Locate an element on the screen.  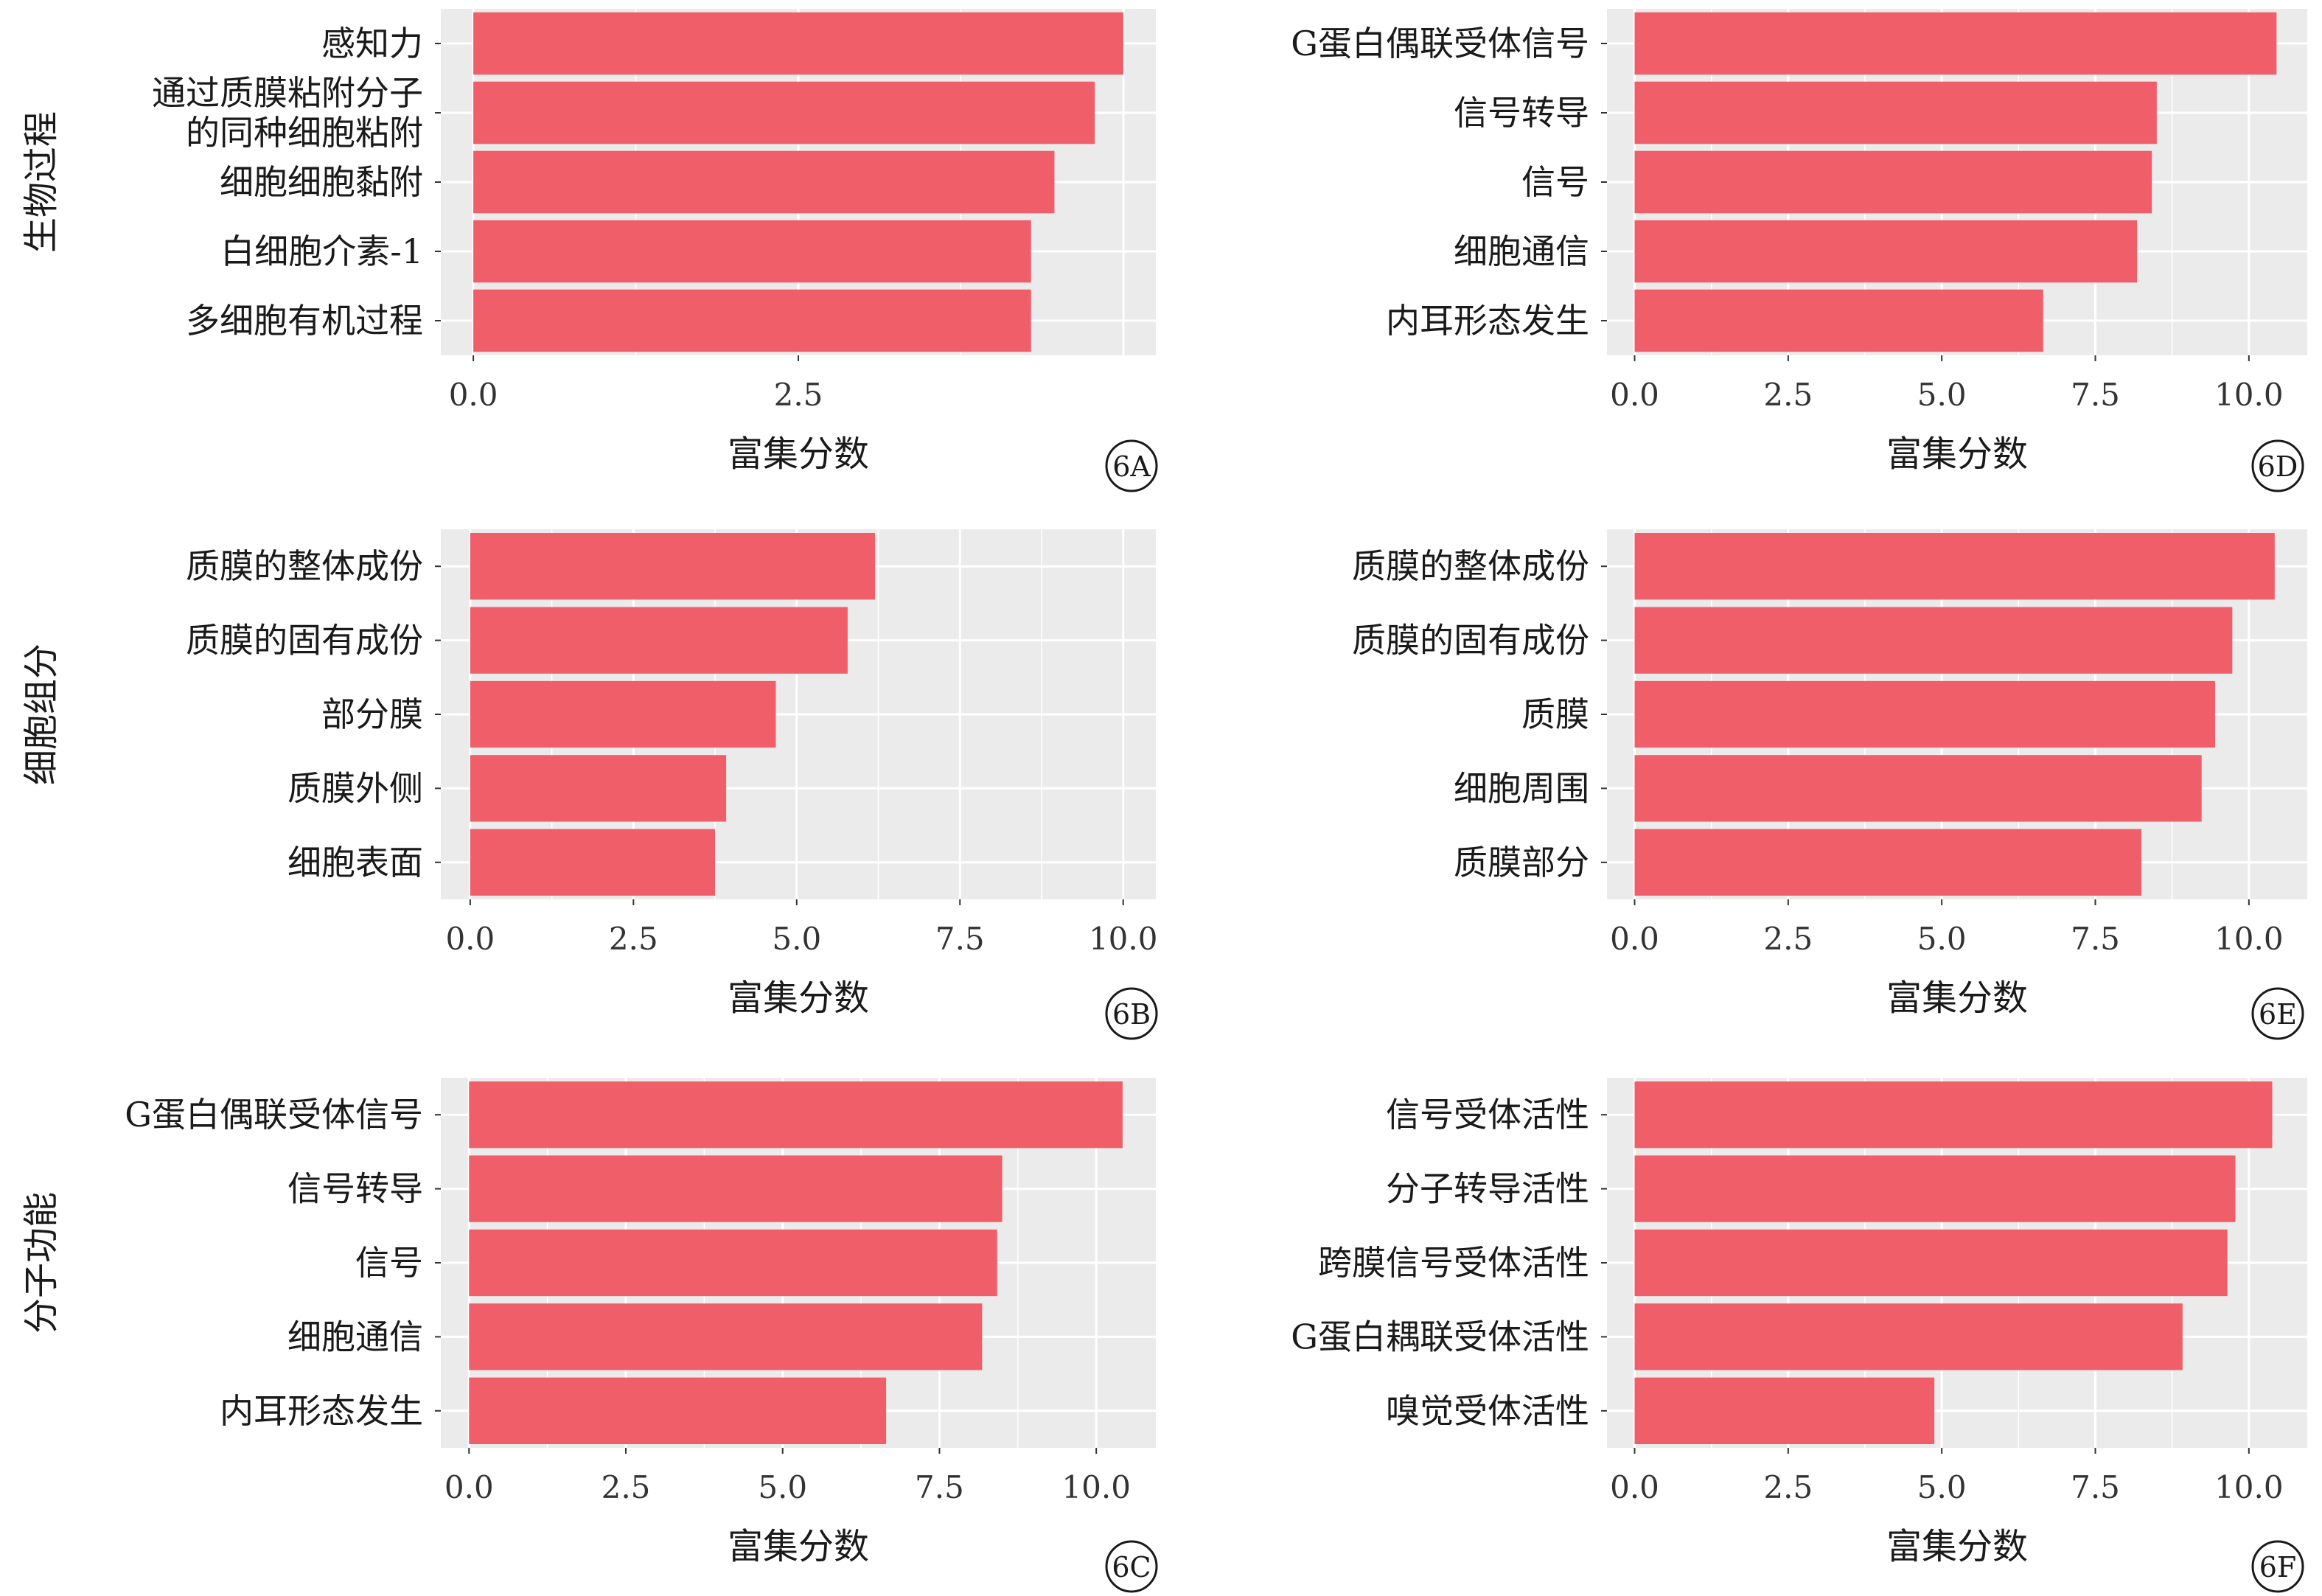
panel-badge-label: 6A is located at coordinates (1131, 467).